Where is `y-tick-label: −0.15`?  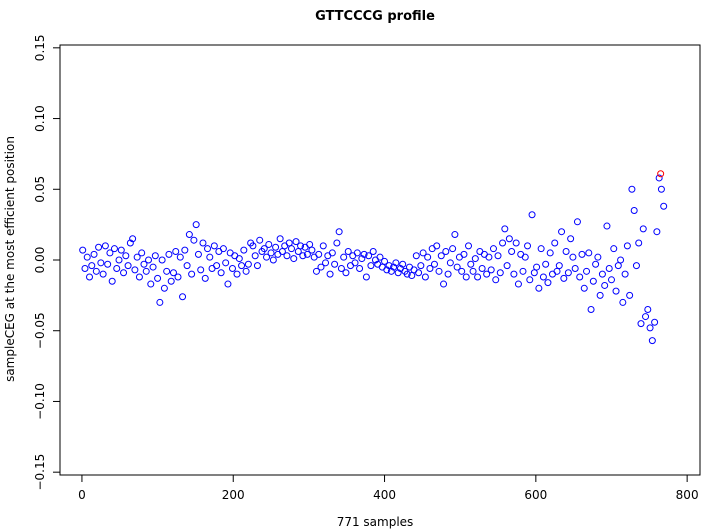
y-tick-label: −0.15 is located at coordinates (40, 472).